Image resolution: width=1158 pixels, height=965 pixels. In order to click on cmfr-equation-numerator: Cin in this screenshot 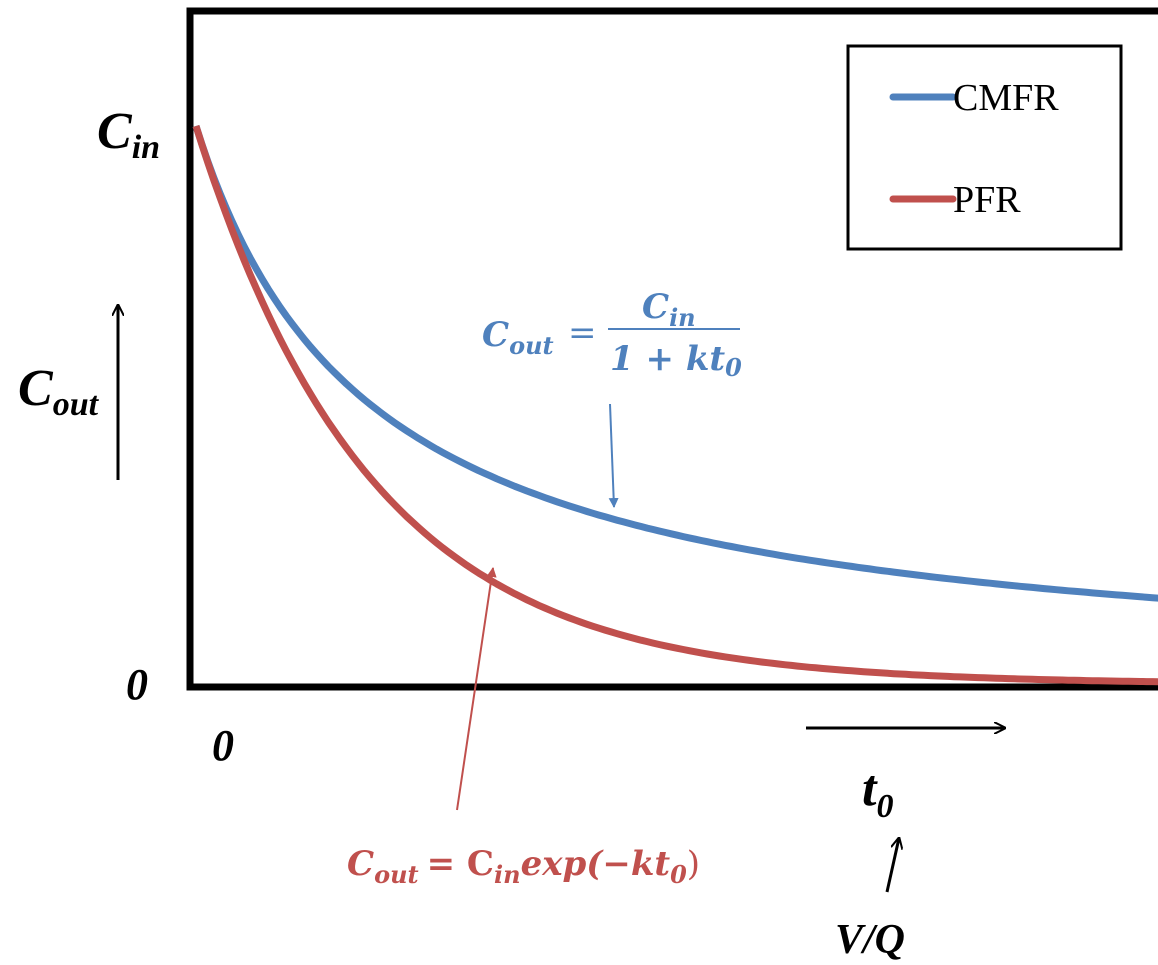, I will do `click(669, 309)`.